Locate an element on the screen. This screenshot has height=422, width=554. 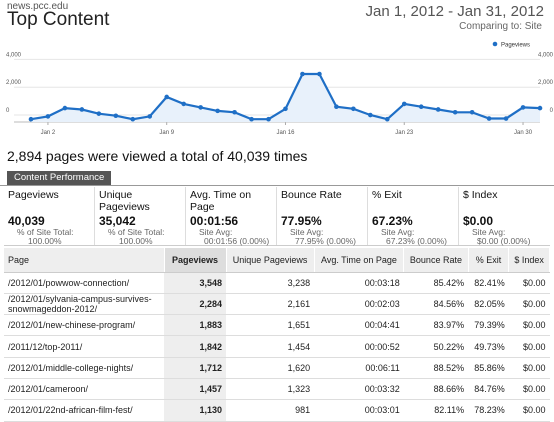
legend-marker is located at coordinates (495, 44).